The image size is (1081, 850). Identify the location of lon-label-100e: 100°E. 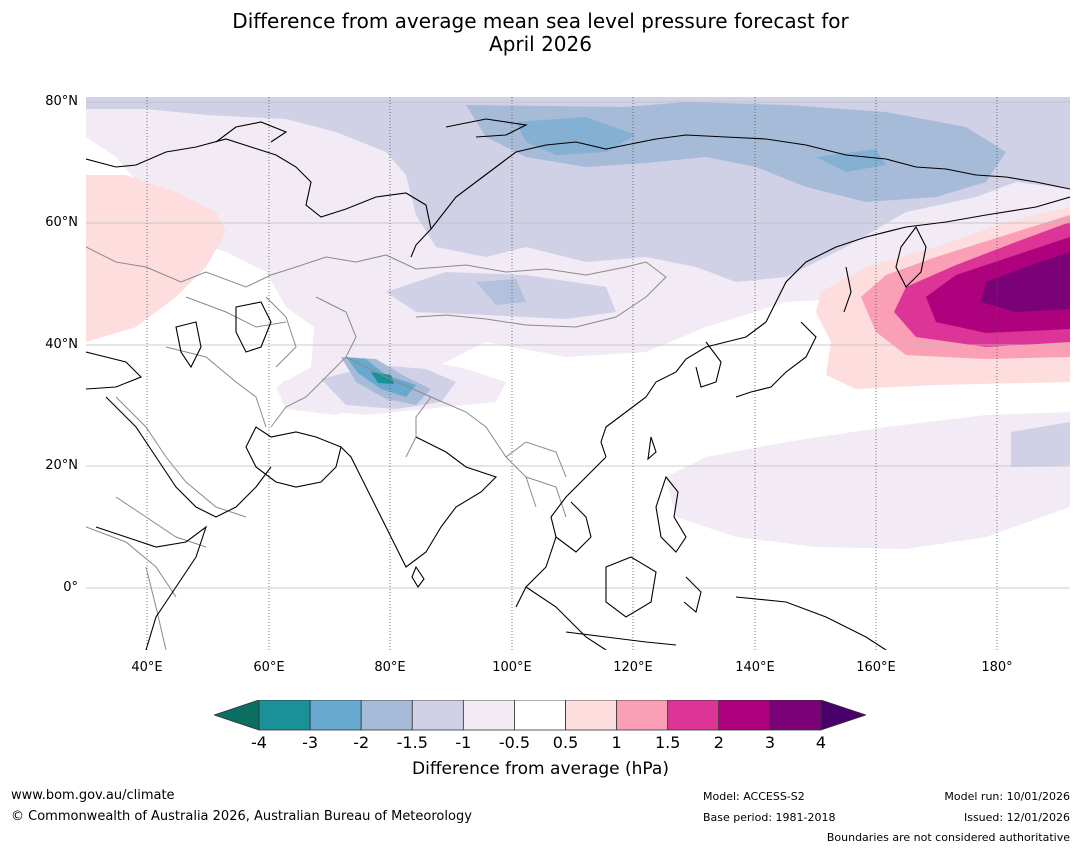
(512, 667).